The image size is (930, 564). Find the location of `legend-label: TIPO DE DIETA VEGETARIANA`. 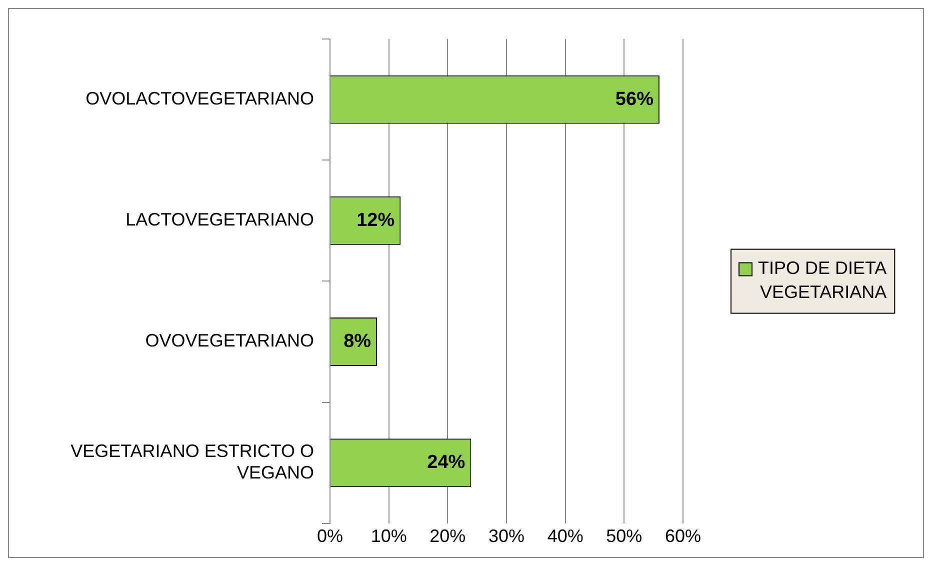

legend-label: TIPO DE DIETA VEGETARIANA is located at coordinates (822, 280).